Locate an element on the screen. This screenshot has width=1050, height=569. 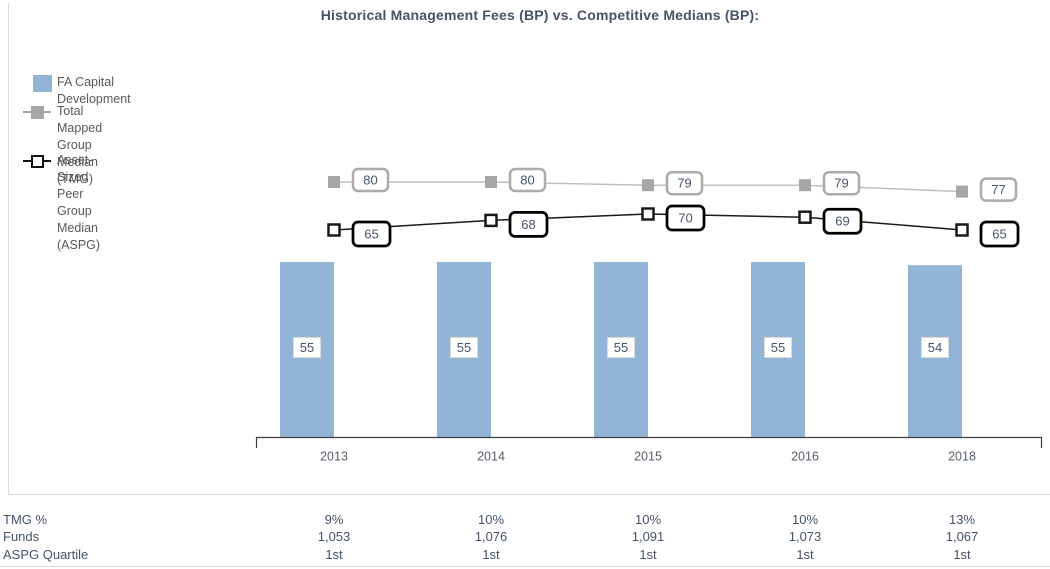
legend-item-tmg: Total Mapped Group Median (TMG) is located at coordinates (62, 145).